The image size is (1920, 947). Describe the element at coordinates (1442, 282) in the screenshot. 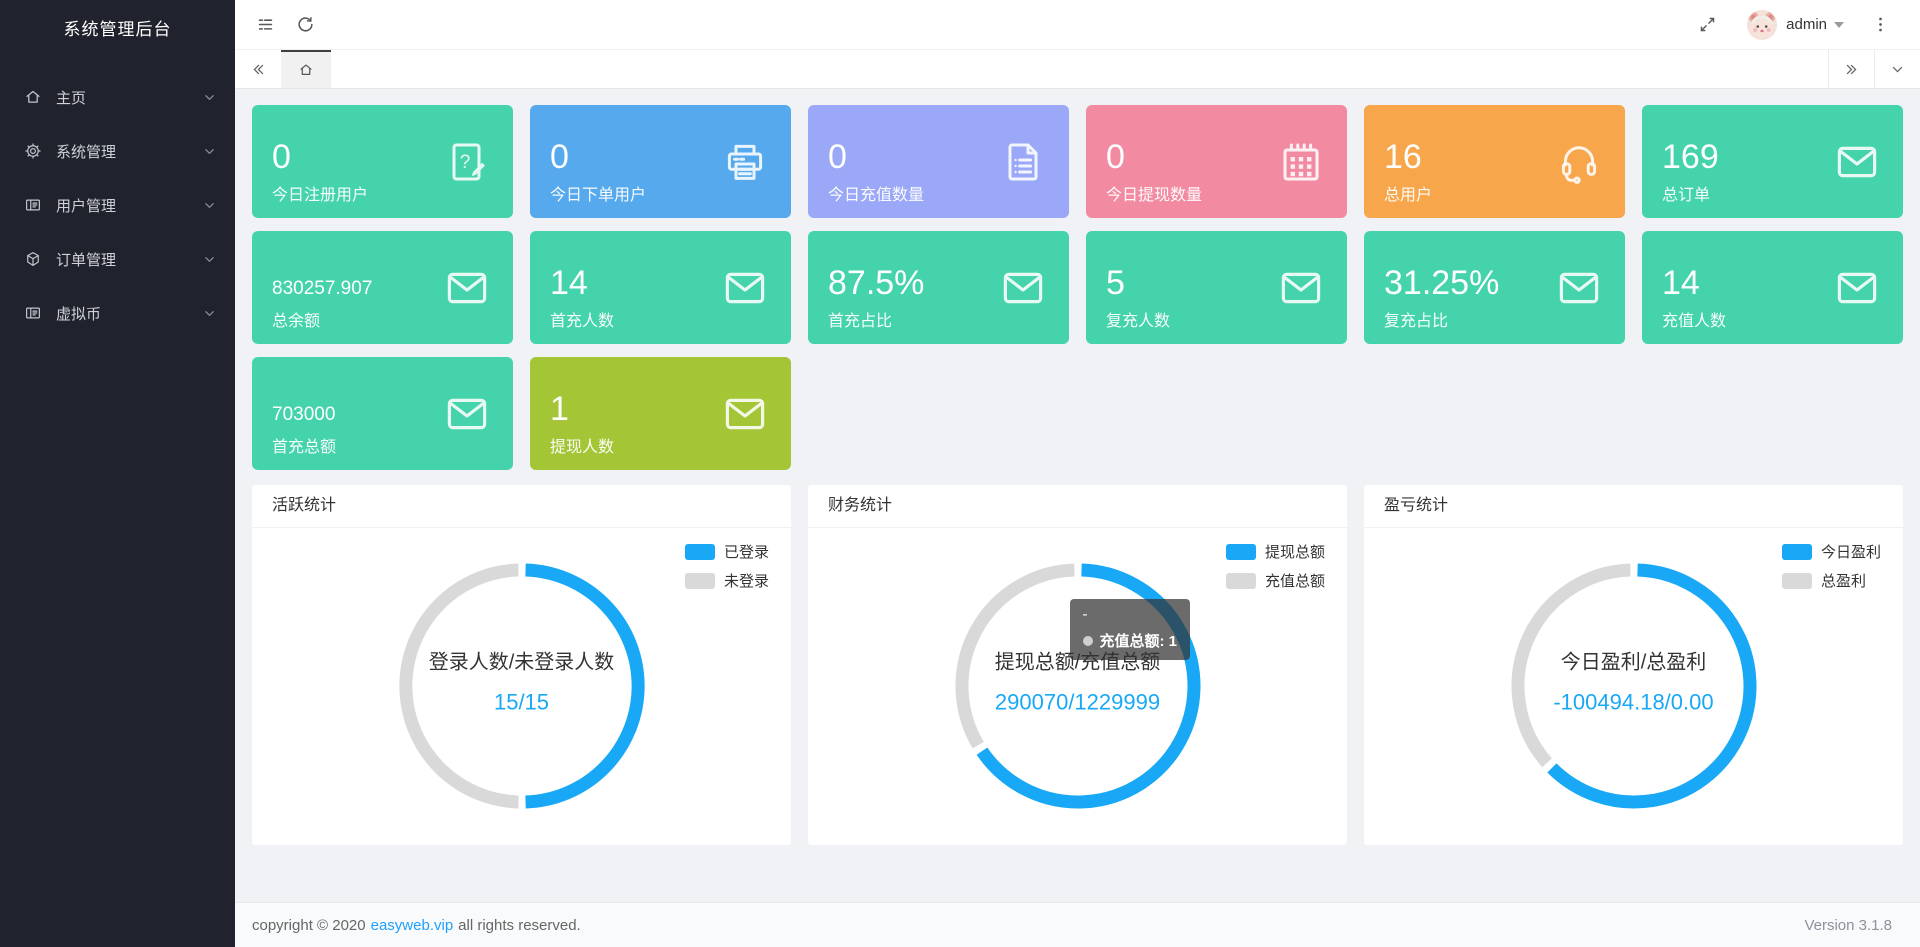

I see `stat-card-value: 31.25%` at that location.